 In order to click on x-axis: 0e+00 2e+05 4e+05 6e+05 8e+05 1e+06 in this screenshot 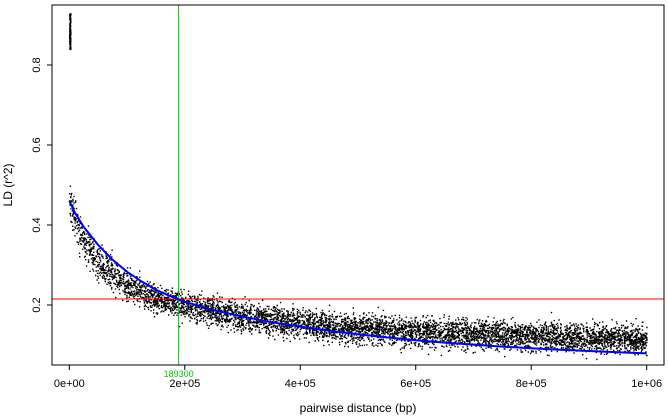, I will do `click(358, 377)`.